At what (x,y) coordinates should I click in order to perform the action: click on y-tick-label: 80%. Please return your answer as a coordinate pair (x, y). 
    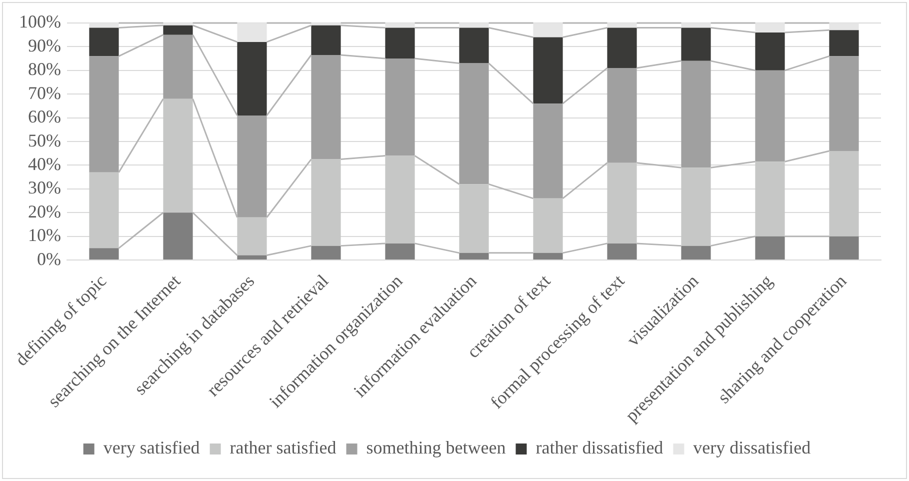
    Looking at the image, I should click on (44, 69).